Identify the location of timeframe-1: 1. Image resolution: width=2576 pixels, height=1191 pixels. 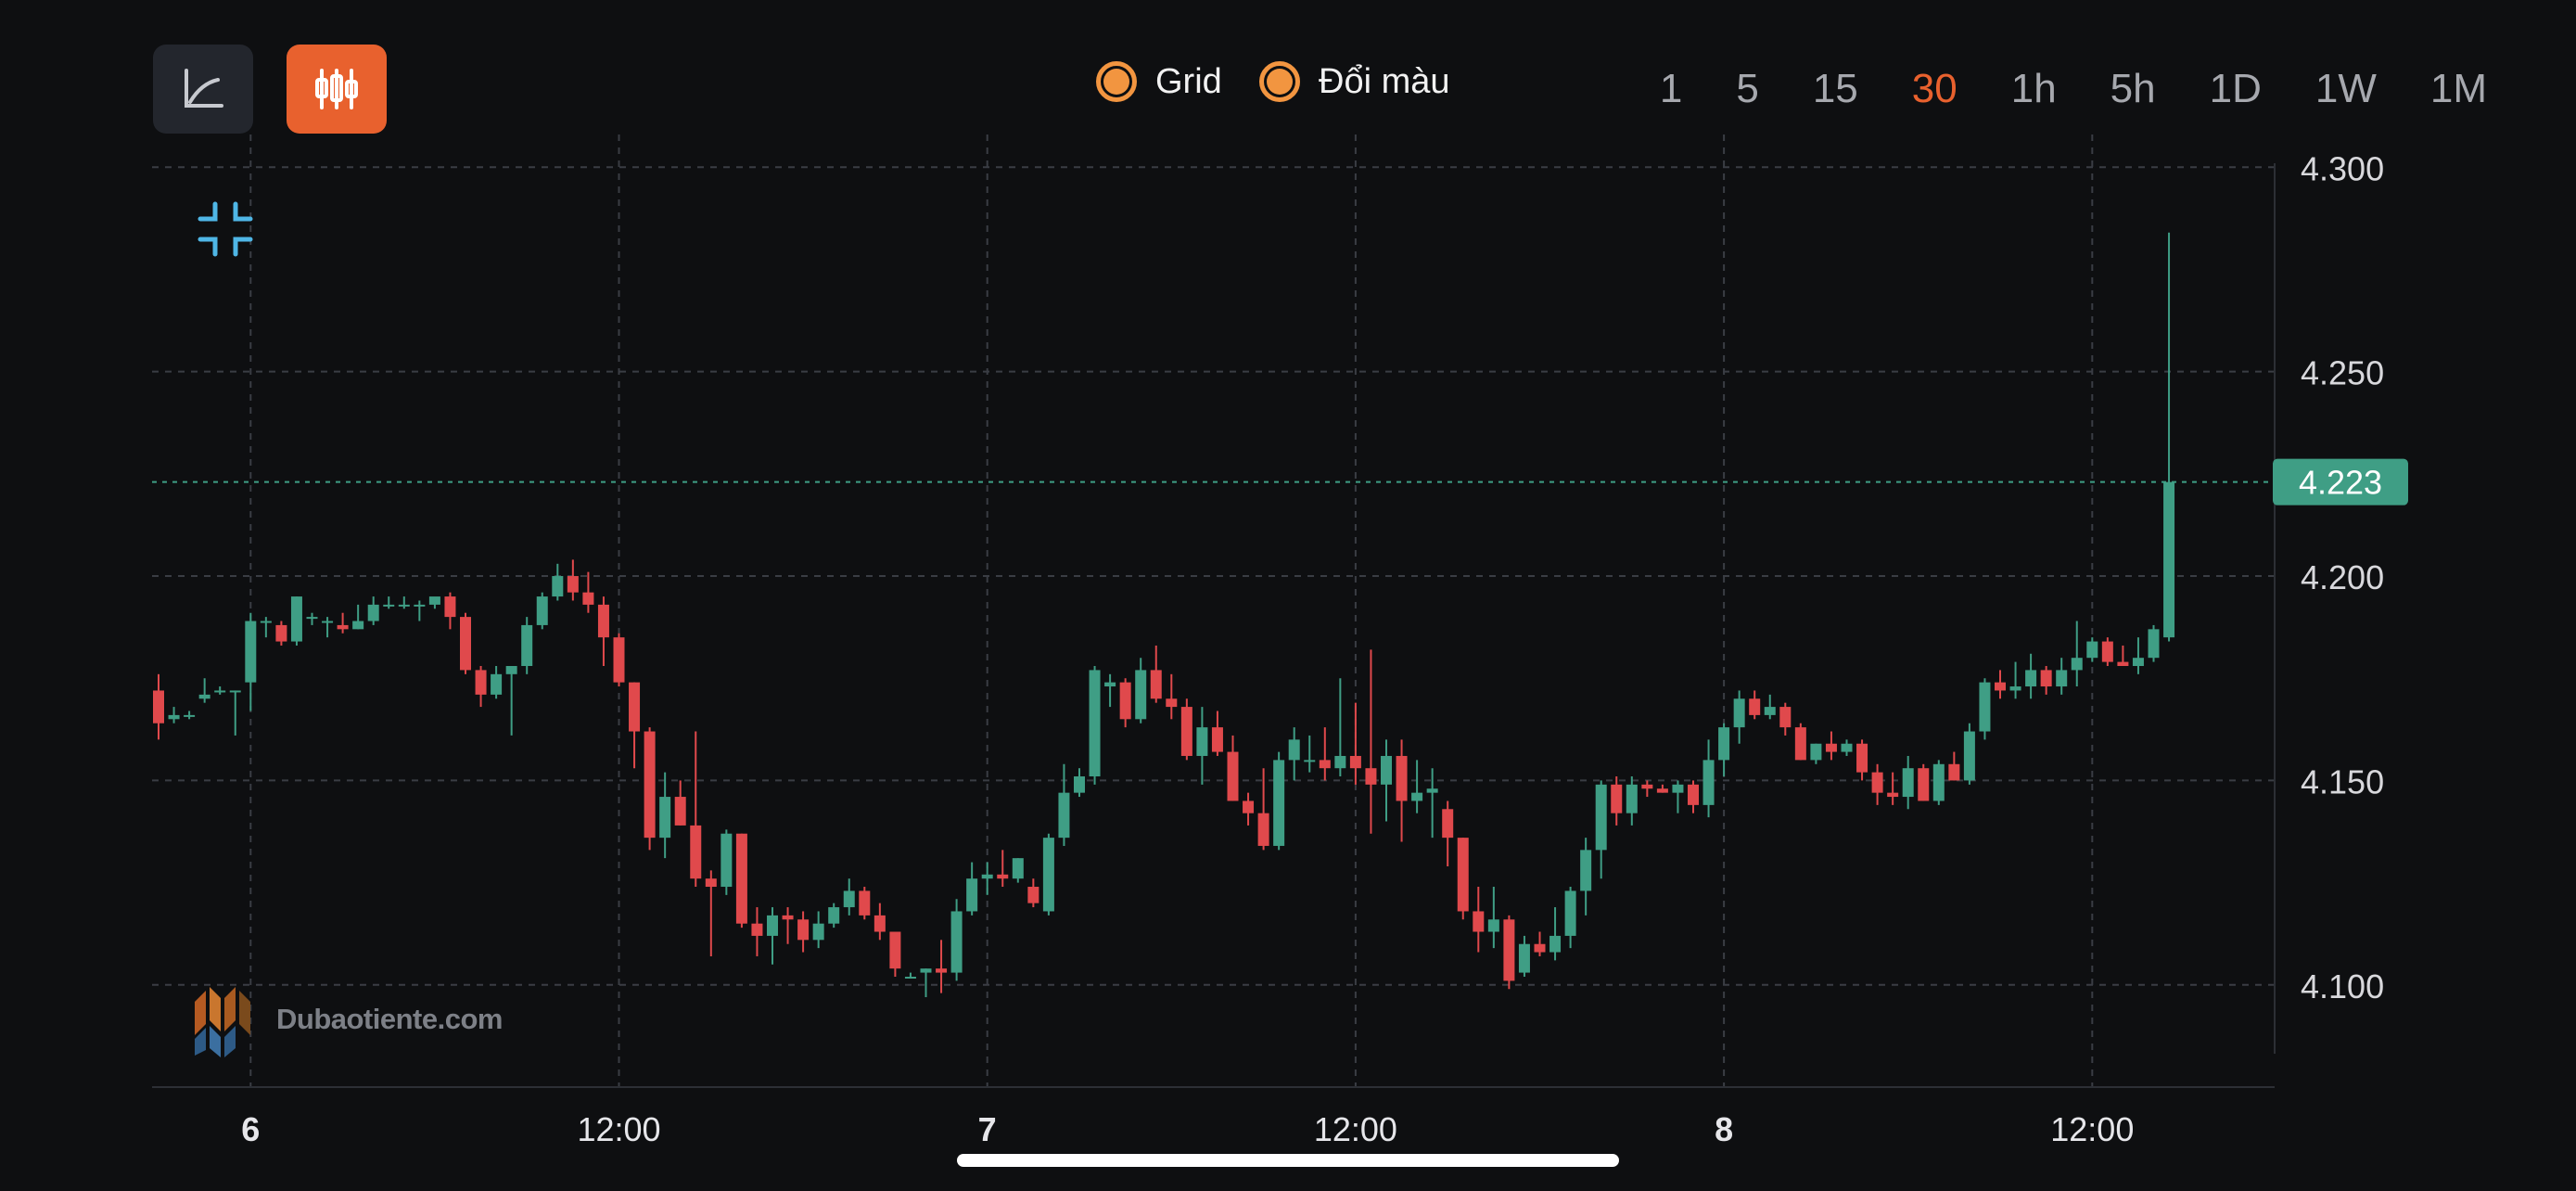
(1671, 88).